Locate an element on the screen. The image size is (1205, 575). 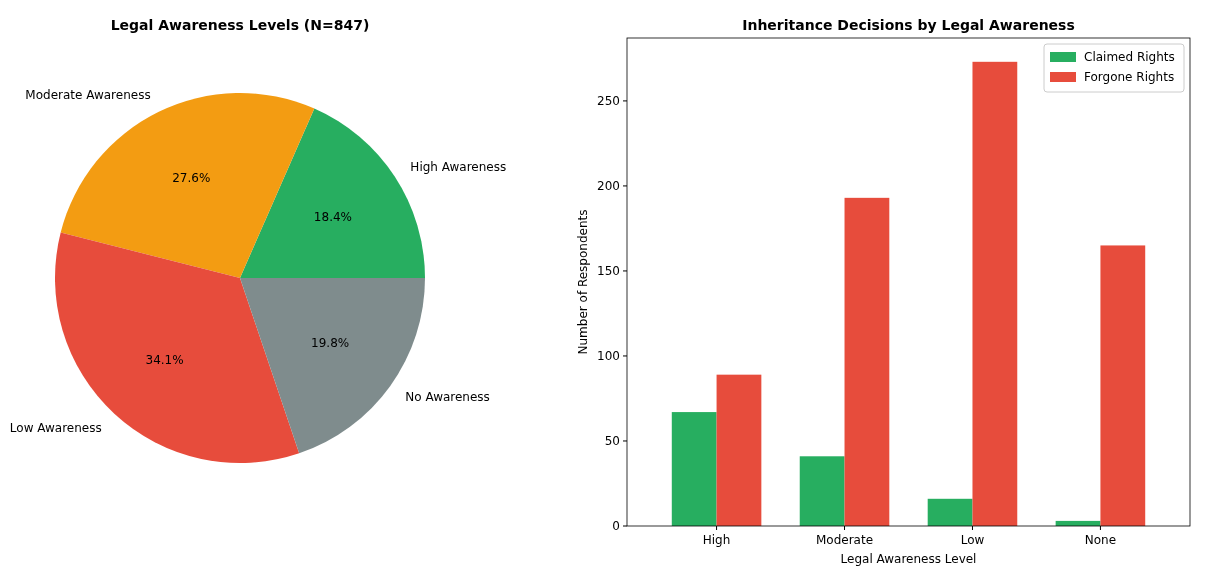
slice-label: No Awareness is located at coordinates (447, 396).